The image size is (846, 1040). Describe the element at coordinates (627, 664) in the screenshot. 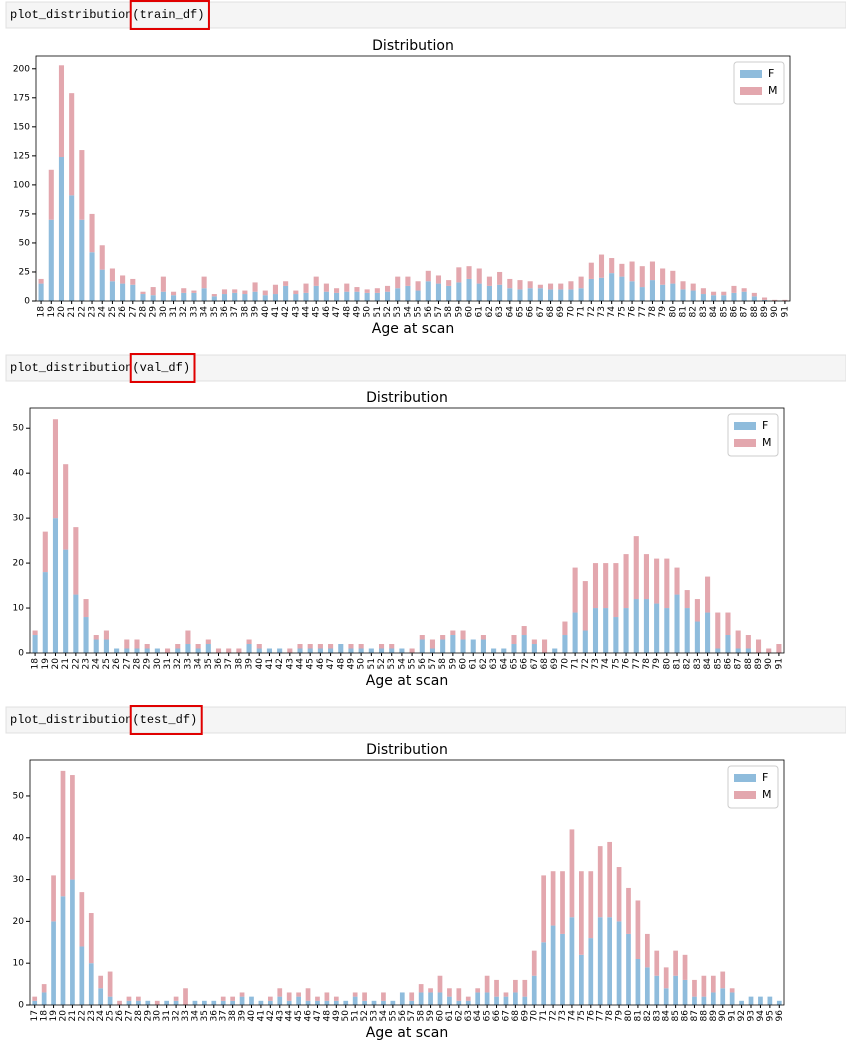

I see `x-tick-label: 76` at that location.